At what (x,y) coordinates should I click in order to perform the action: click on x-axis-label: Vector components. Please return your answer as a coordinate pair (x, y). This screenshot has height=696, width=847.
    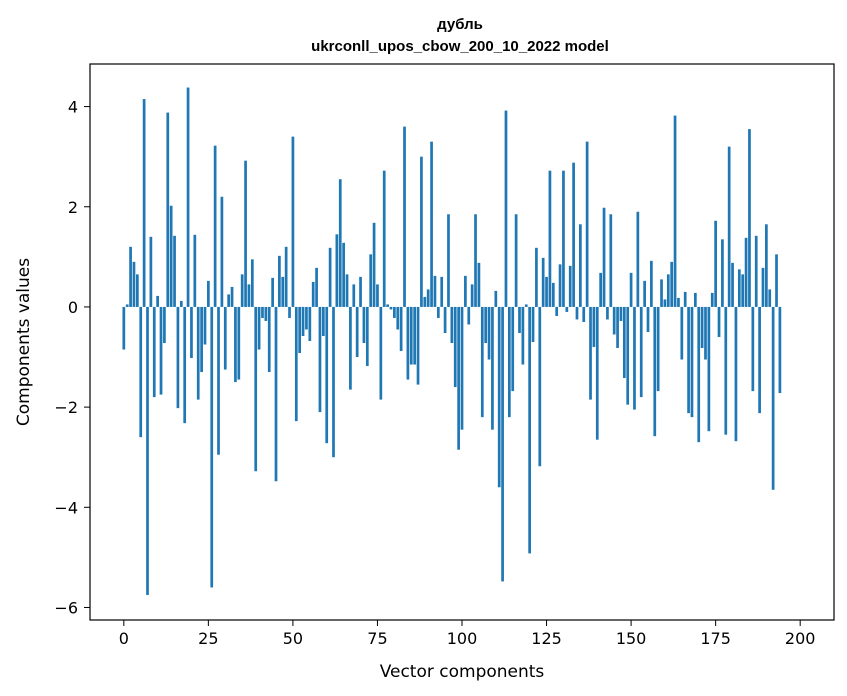
    Looking at the image, I should click on (462, 672).